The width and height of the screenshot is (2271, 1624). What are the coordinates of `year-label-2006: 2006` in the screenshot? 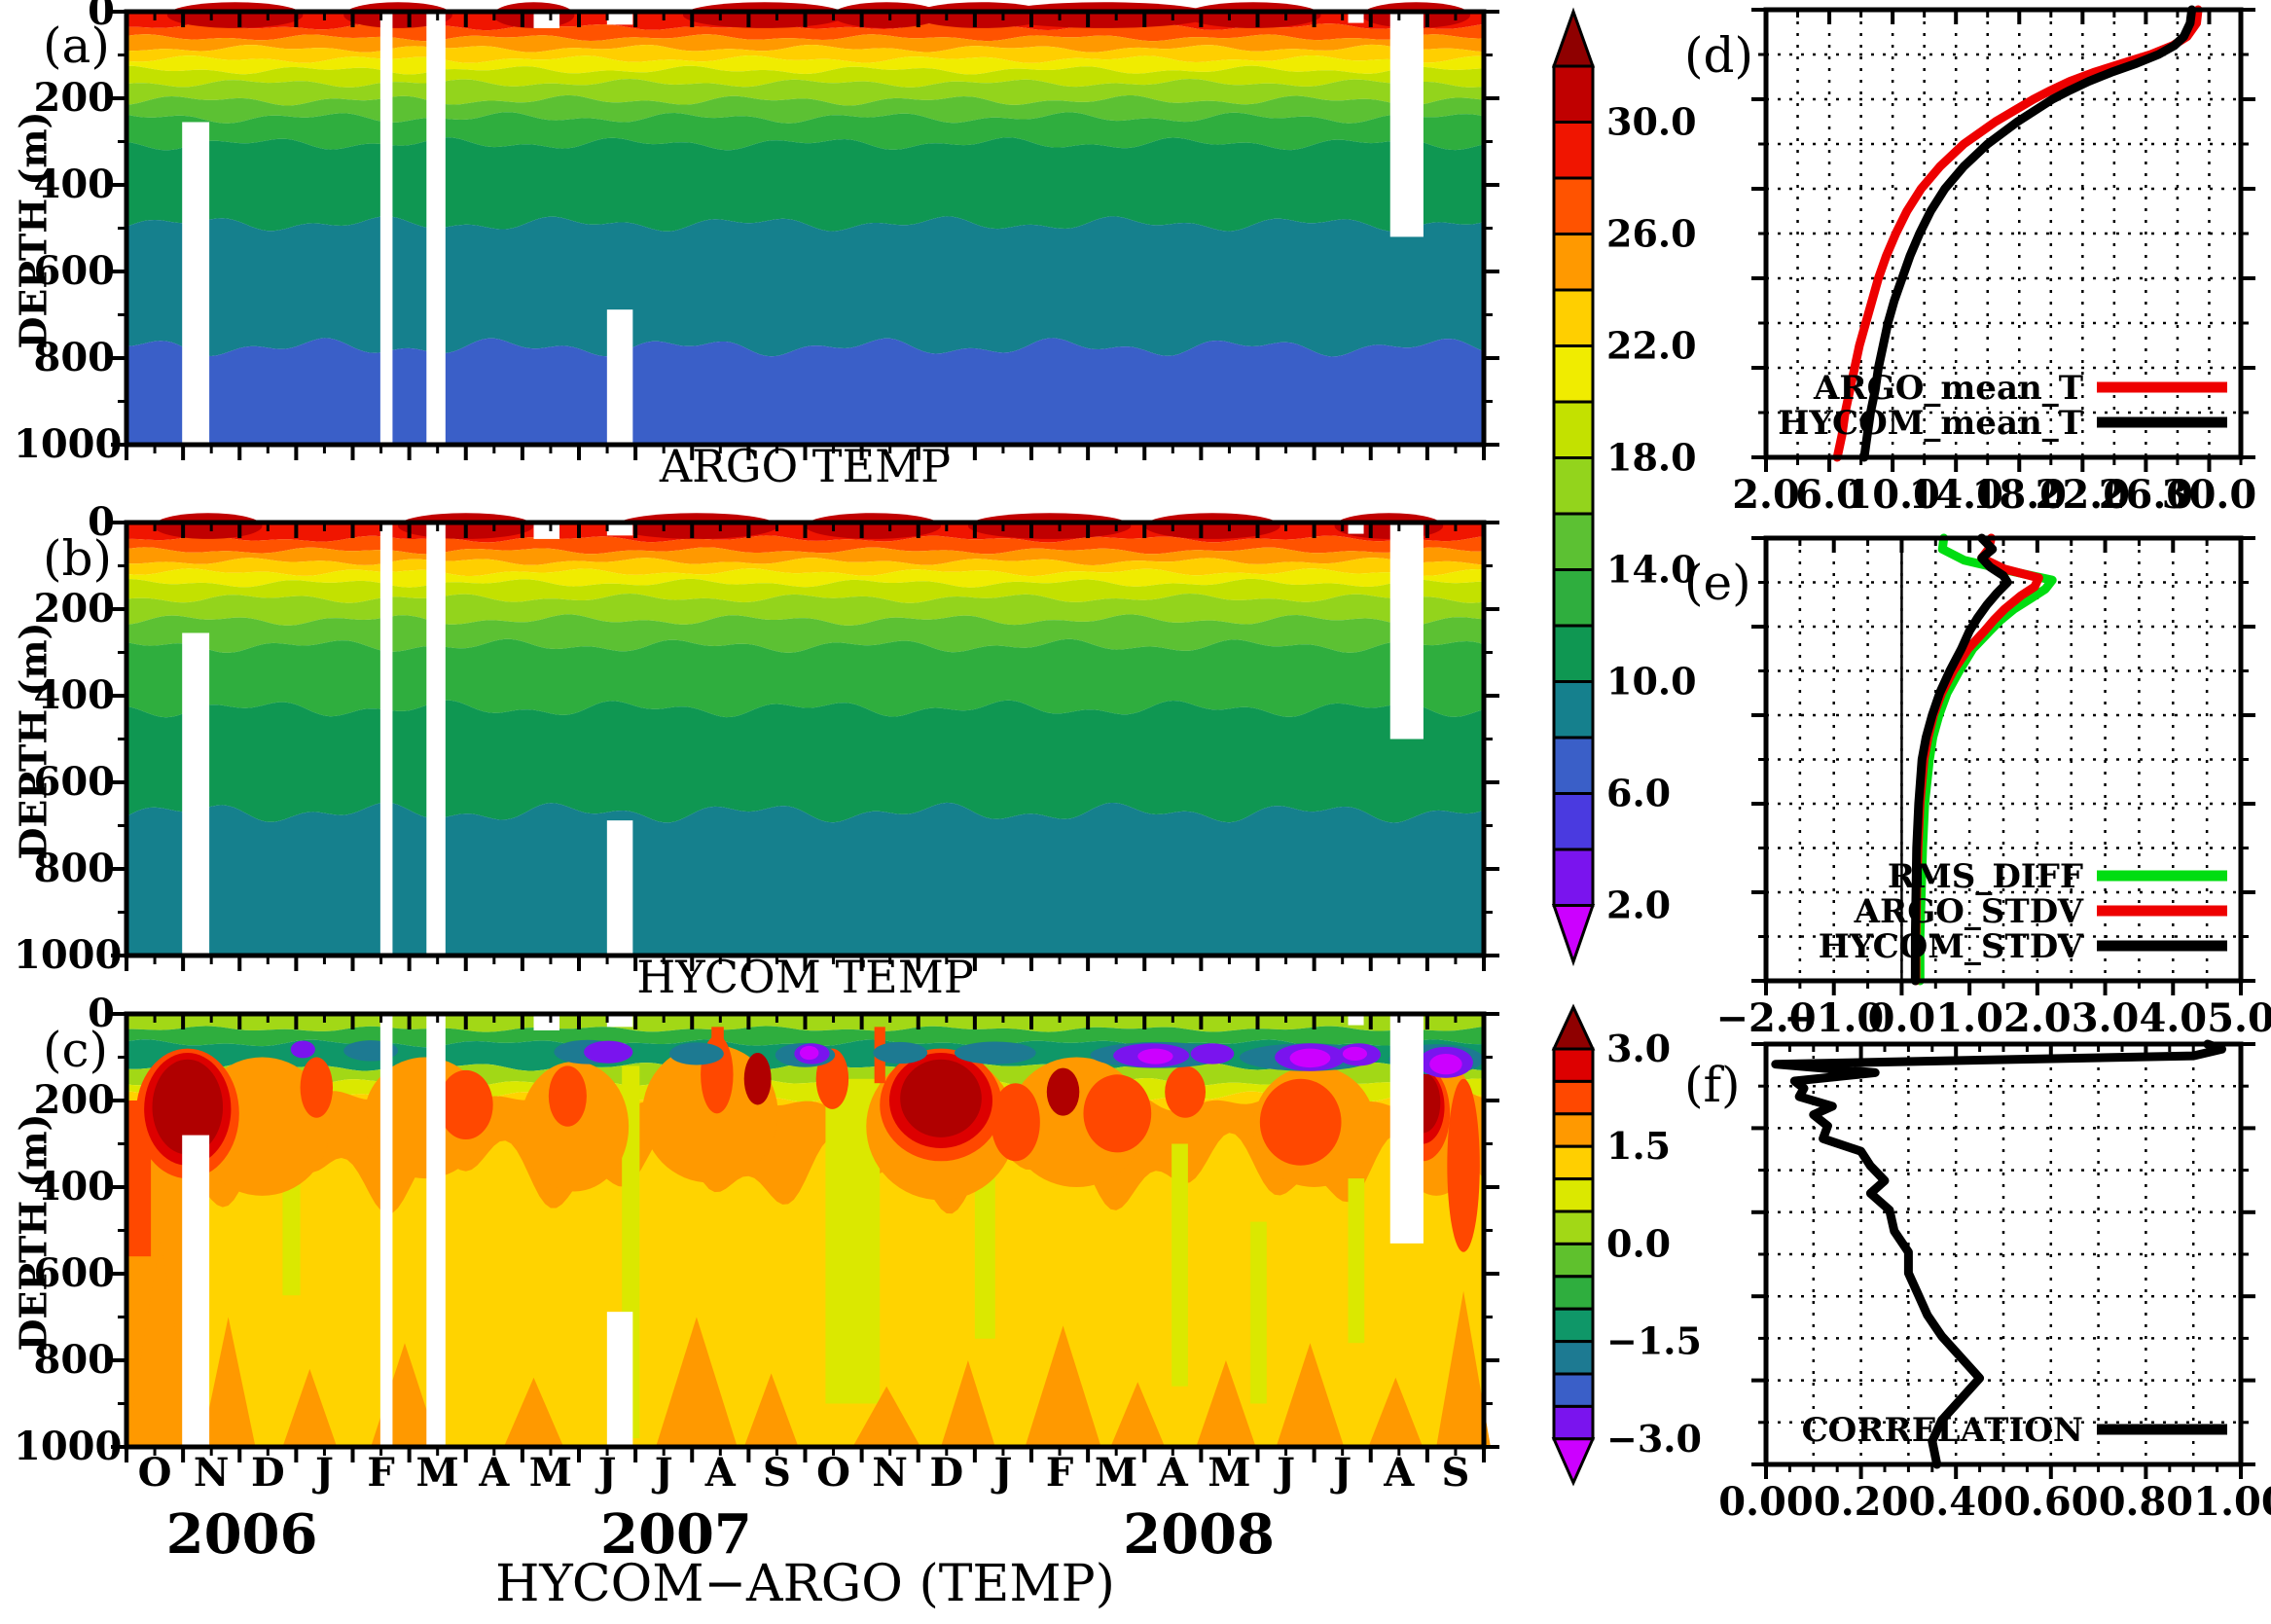 It's located at (241, 1534).